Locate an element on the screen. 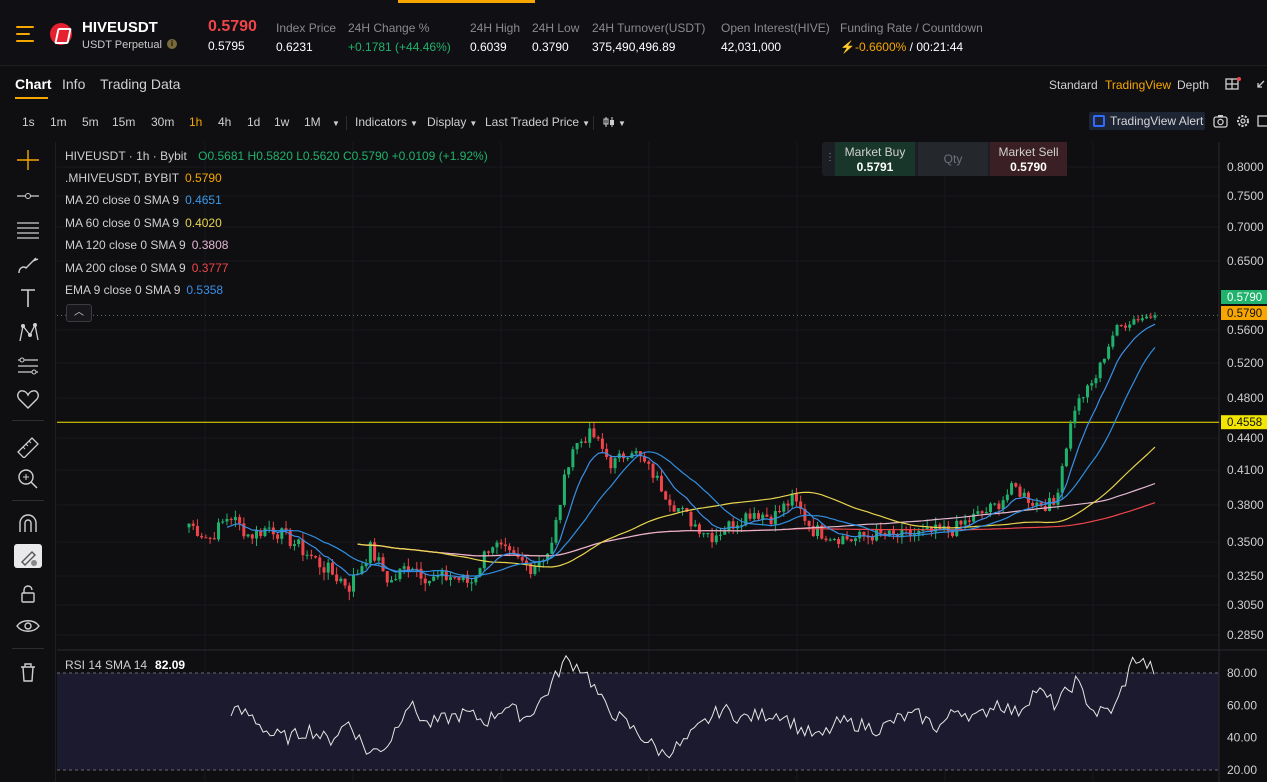 This screenshot has width=1267, height=782. symbol-name: HIVEUSDT is located at coordinates (120, 27).